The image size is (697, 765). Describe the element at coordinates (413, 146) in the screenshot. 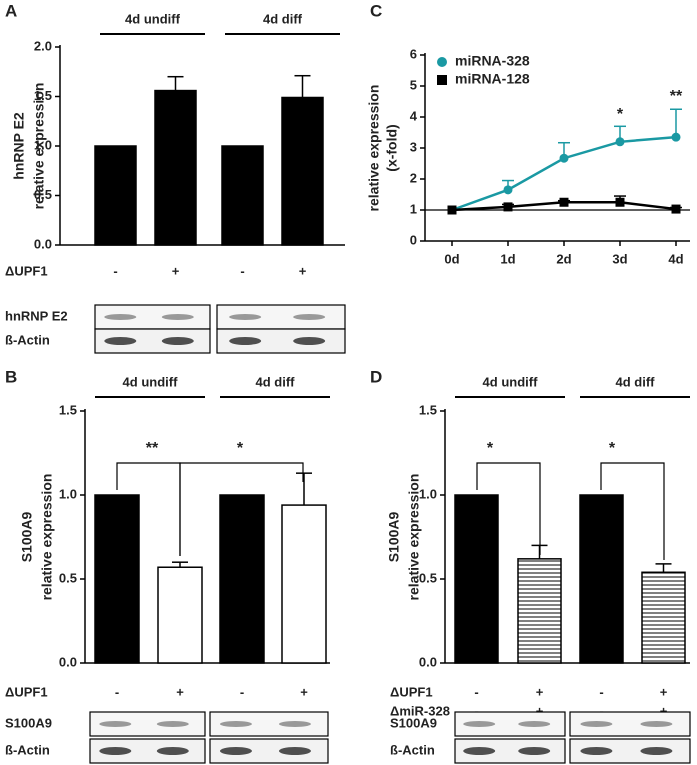

I see `y-tick-label: 3` at that location.